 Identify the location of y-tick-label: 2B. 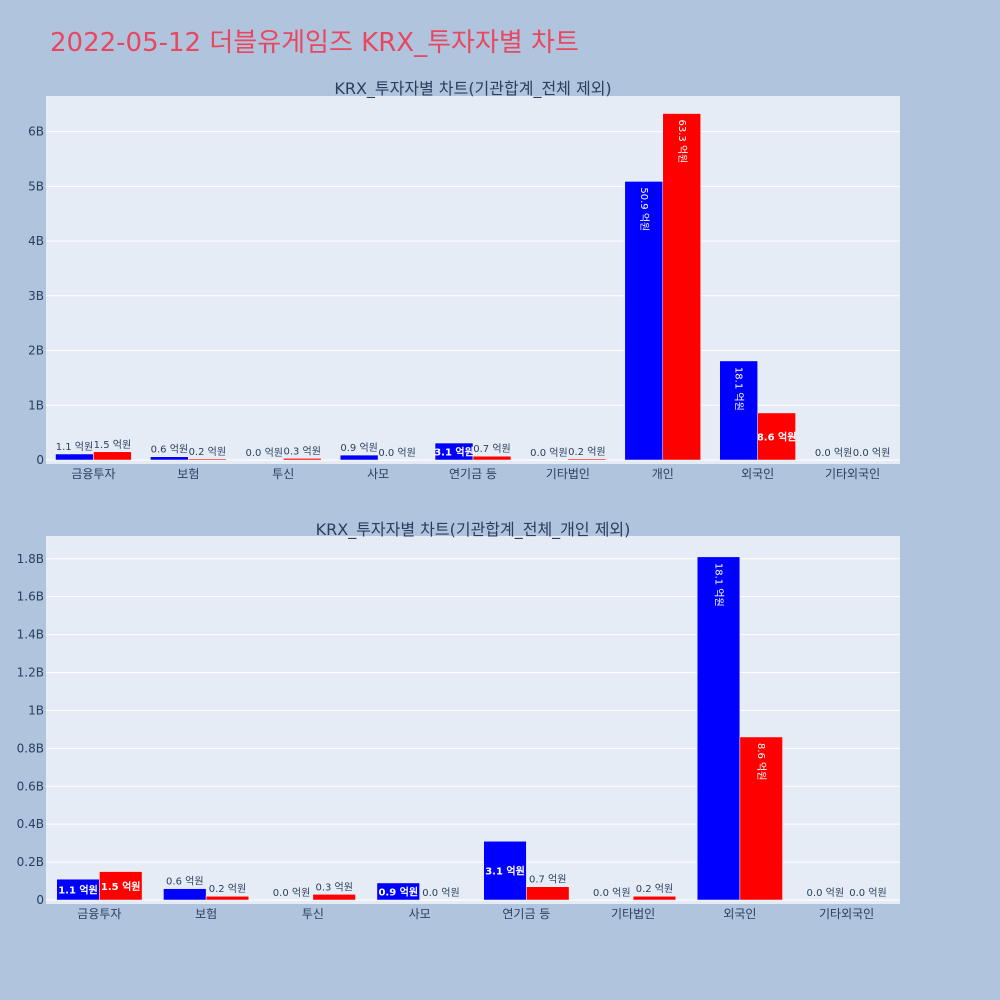
(36, 351).